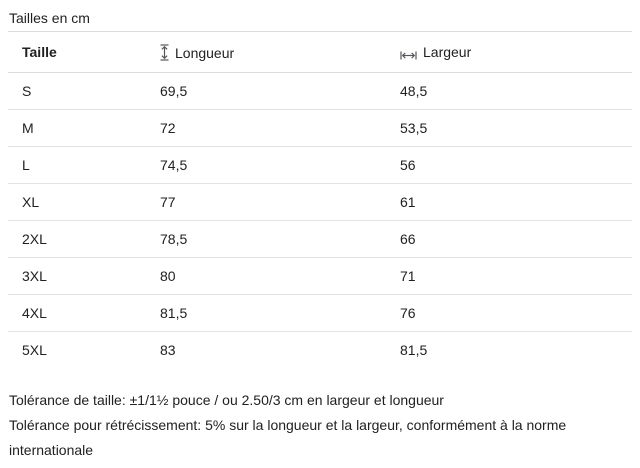 The image size is (640, 468). Describe the element at coordinates (280, 52) in the screenshot. I see `column-header-longueur: Longueur` at that location.